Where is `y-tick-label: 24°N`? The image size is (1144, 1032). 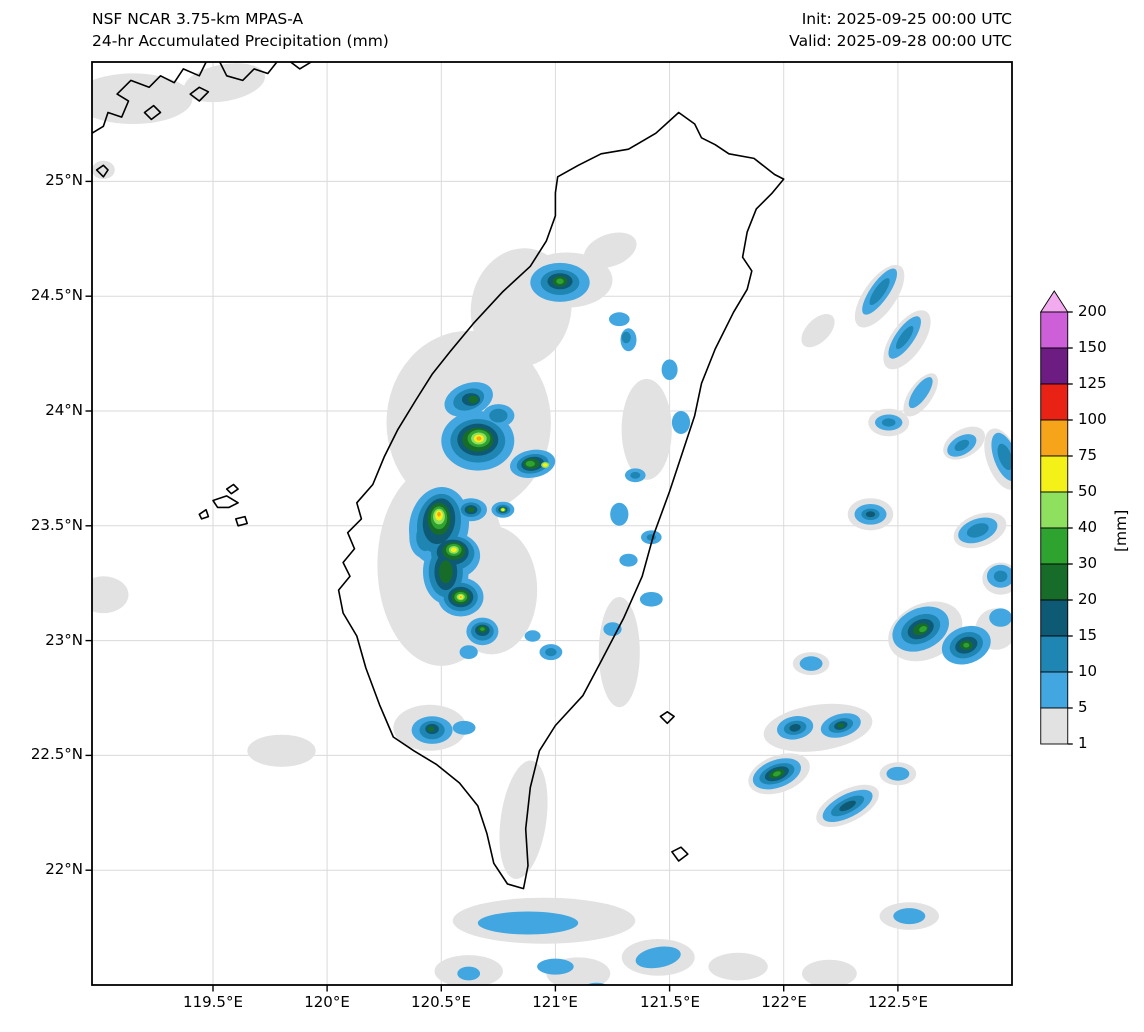 y-tick-label: 24°N is located at coordinates (64, 410).